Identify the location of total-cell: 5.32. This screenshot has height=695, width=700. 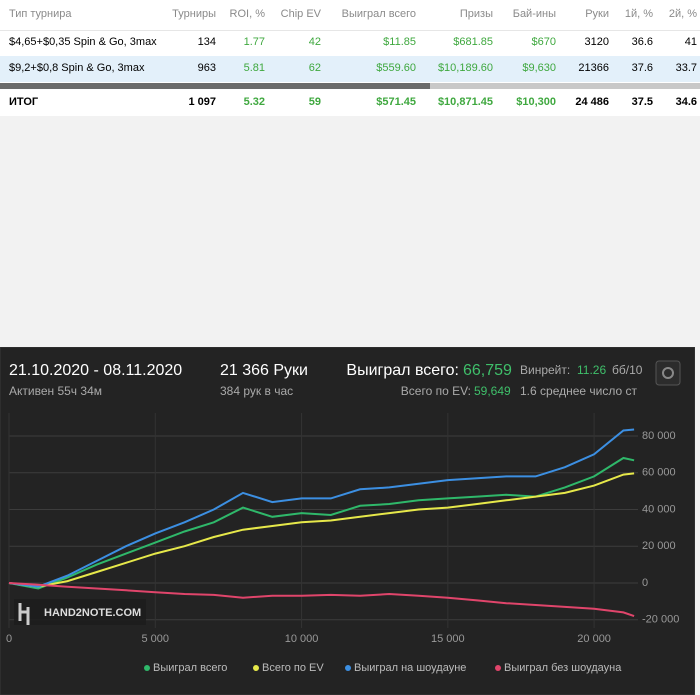
(254, 102).